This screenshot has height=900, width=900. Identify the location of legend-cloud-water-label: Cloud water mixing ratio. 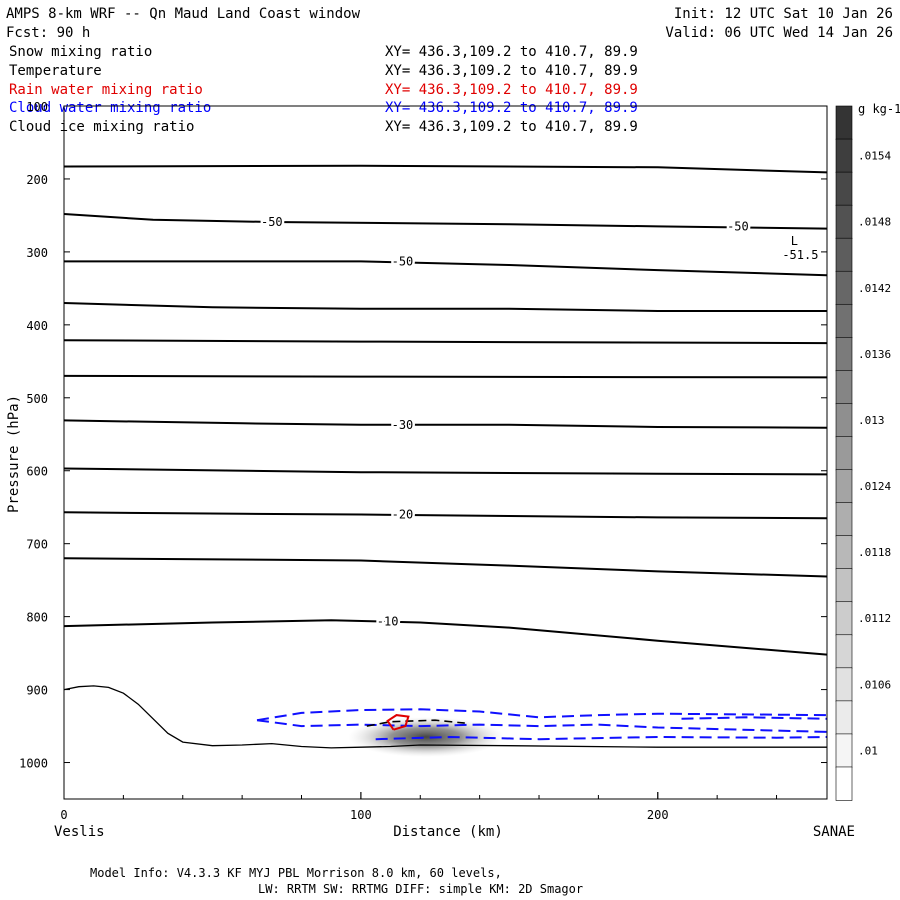
(110, 108).